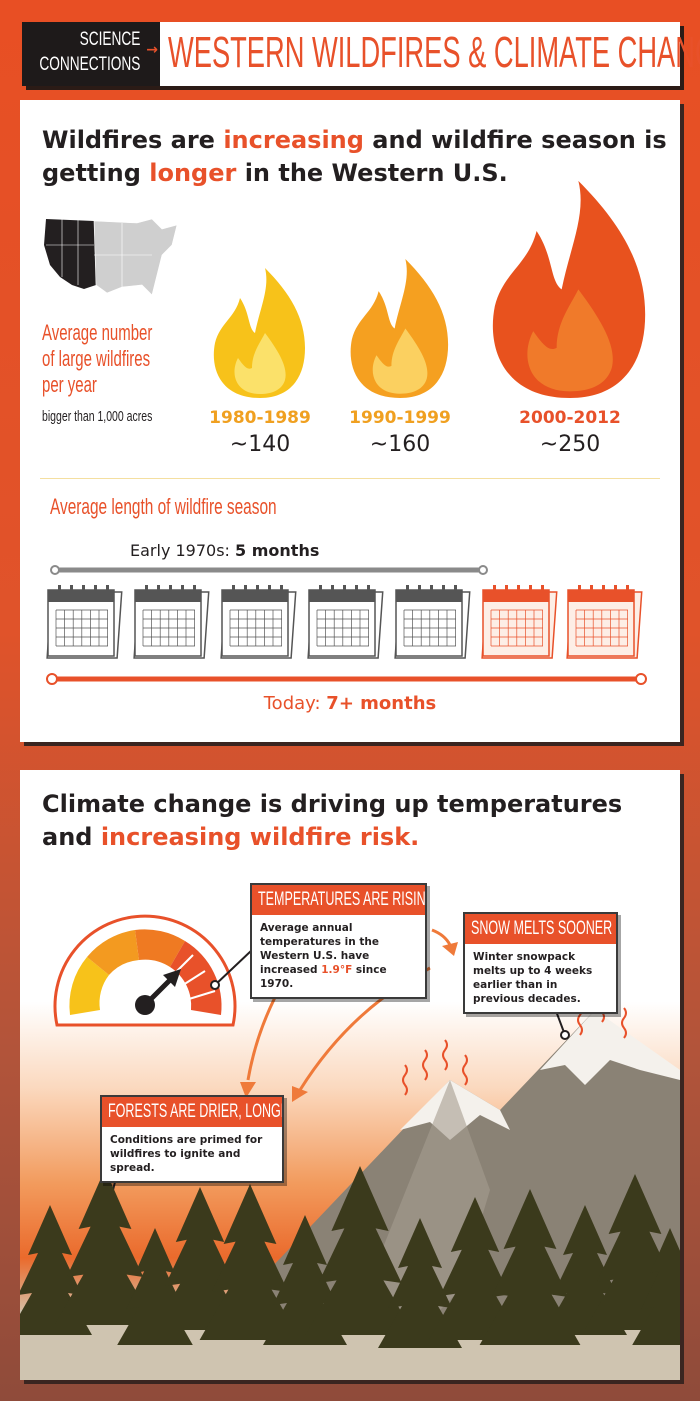 The height and width of the screenshot is (1401, 700). What do you see at coordinates (337, 970) in the screenshot?
I see `temps-highlight: 1.9°F` at bounding box center [337, 970].